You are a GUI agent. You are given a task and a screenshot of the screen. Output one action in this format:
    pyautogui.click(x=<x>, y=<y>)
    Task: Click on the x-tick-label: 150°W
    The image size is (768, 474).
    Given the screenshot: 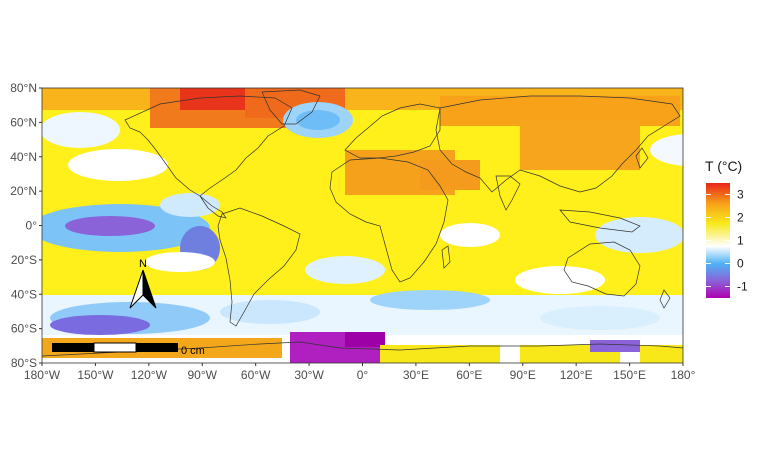 What is the action you would take?
    pyautogui.click(x=95, y=375)
    